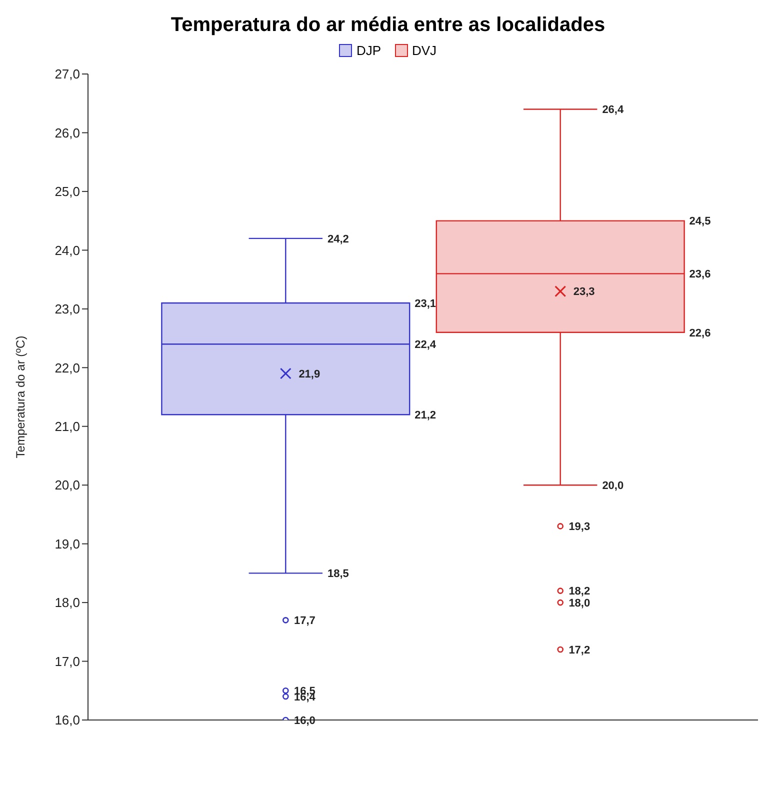 This screenshot has width=778, height=790. What do you see at coordinates (67, 485) in the screenshot?
I see `y-tick-label: 20,0` at bounding box center [67, 485].